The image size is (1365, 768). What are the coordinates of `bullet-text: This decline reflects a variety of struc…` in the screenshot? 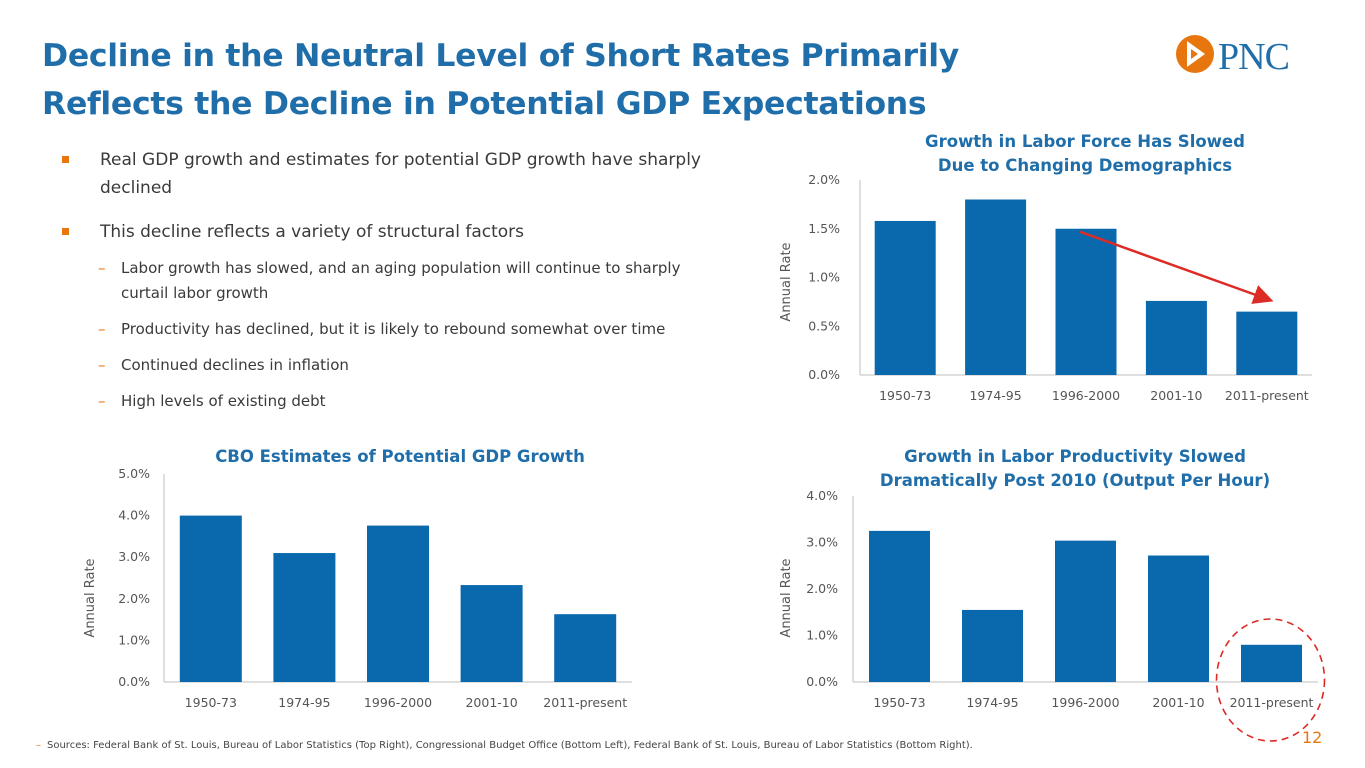 It's located at (312, 232).